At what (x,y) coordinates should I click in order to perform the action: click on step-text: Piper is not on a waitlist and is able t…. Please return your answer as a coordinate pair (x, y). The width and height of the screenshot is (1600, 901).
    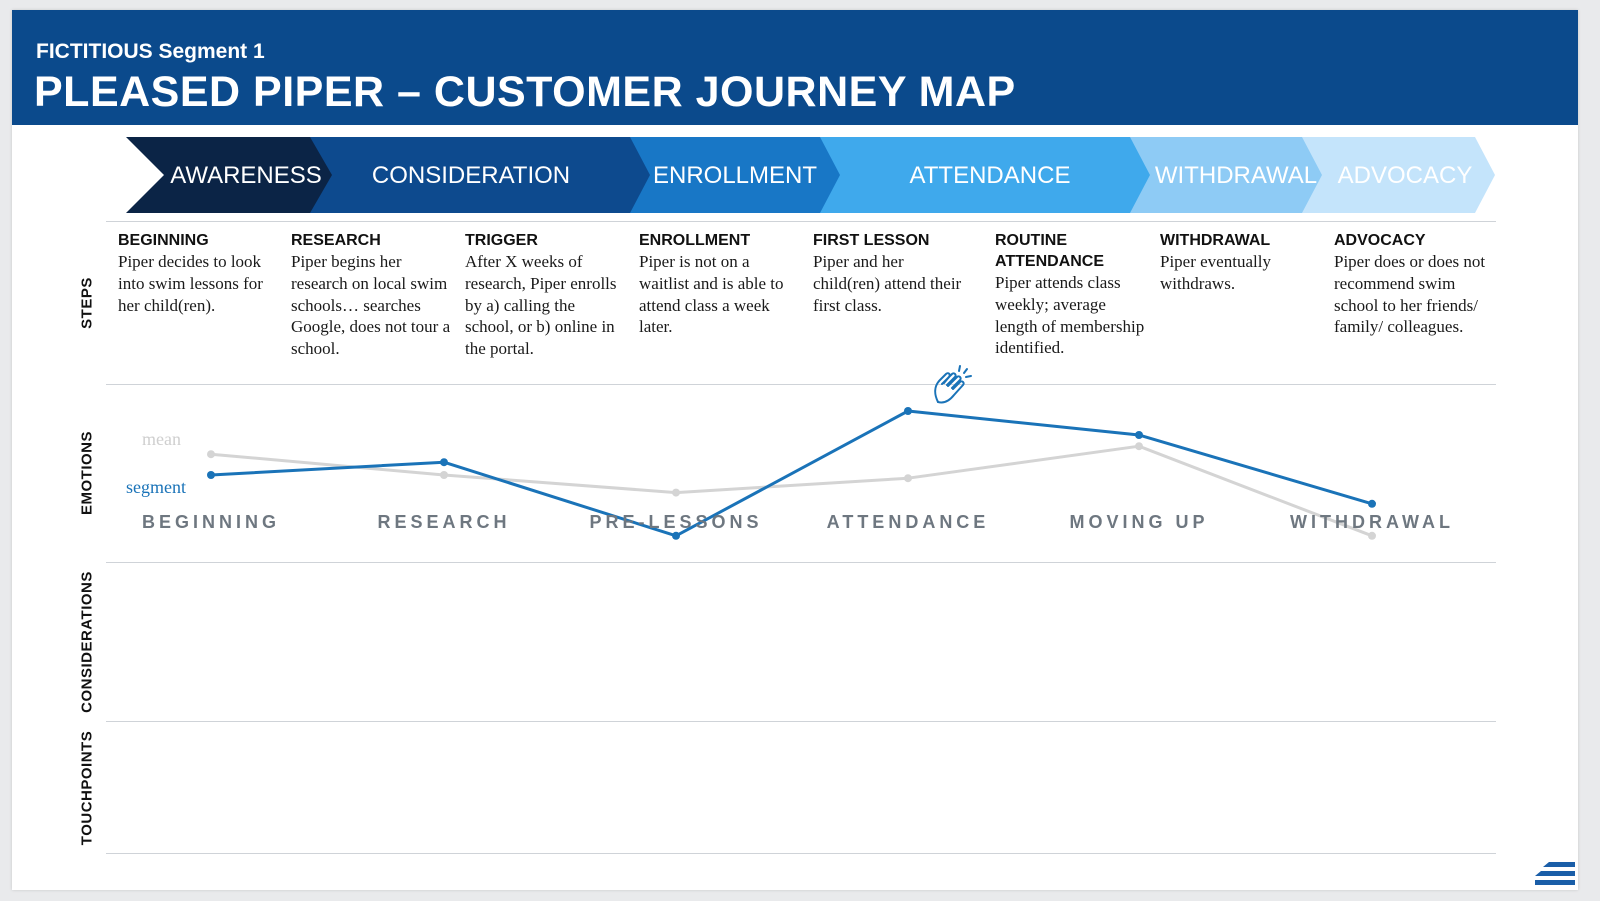
    Looking at the image, I should click on (711, 294).